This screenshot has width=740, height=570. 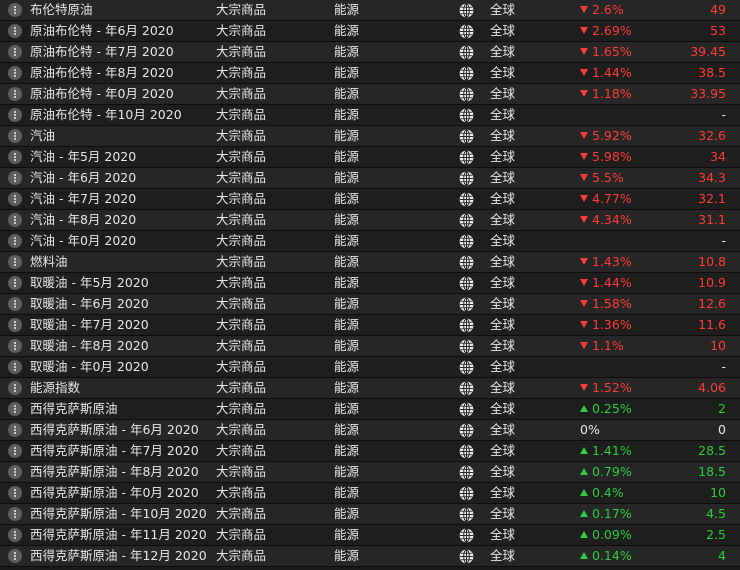 I want to click on table-row: 汽油 - 年7月 2020 大宗商品 能源 全球 4.77% 32.1, so click(x=370, y=199).